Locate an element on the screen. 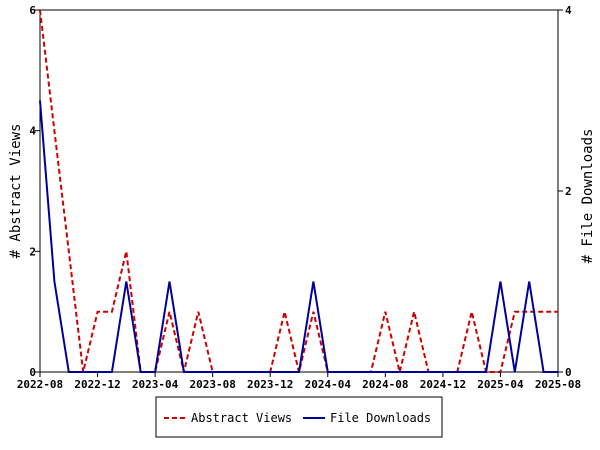 This screenshot has width=600, height=450. y-axis-left-title: # Abstract Views is located at coordinates (16, 191).